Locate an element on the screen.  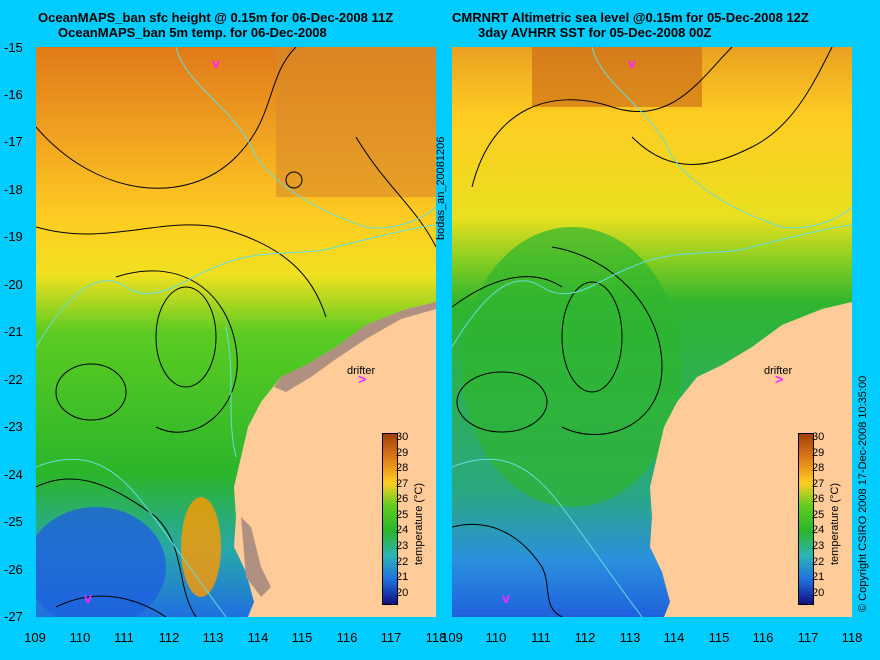
lat-label: -18 is located at coordinates (13, 189).